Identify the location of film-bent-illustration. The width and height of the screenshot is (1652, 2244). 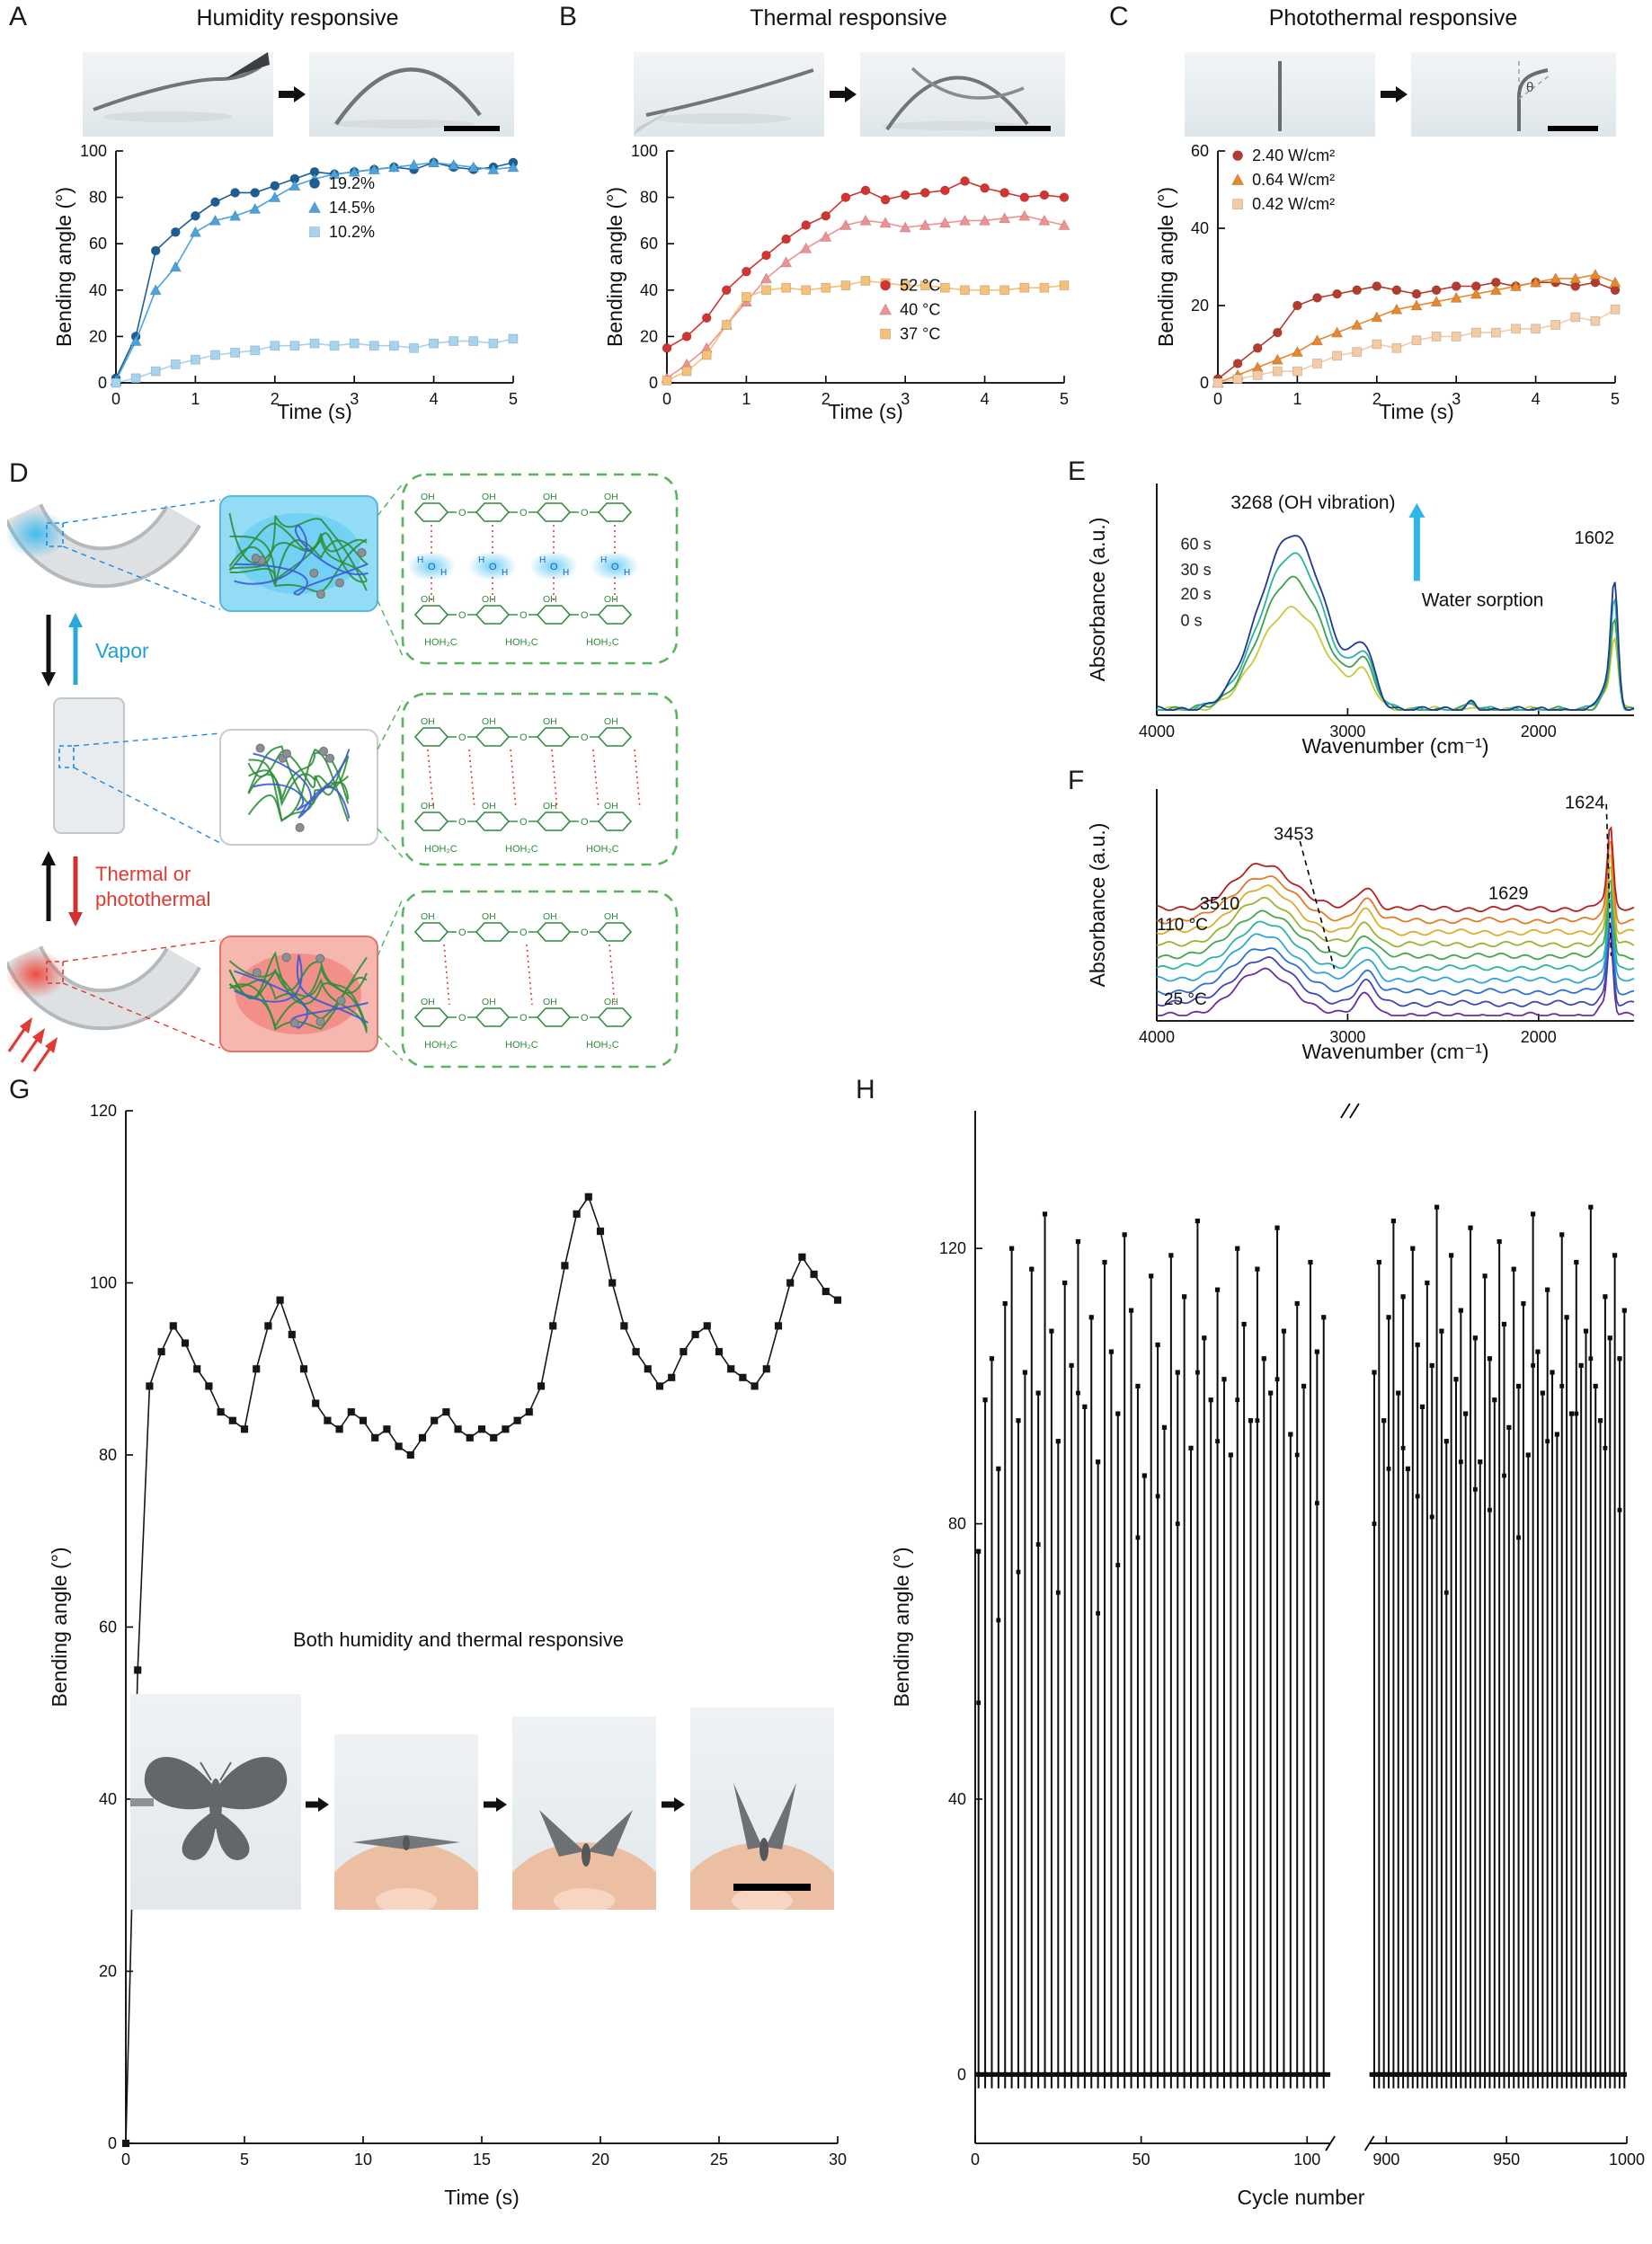
(416, 99).